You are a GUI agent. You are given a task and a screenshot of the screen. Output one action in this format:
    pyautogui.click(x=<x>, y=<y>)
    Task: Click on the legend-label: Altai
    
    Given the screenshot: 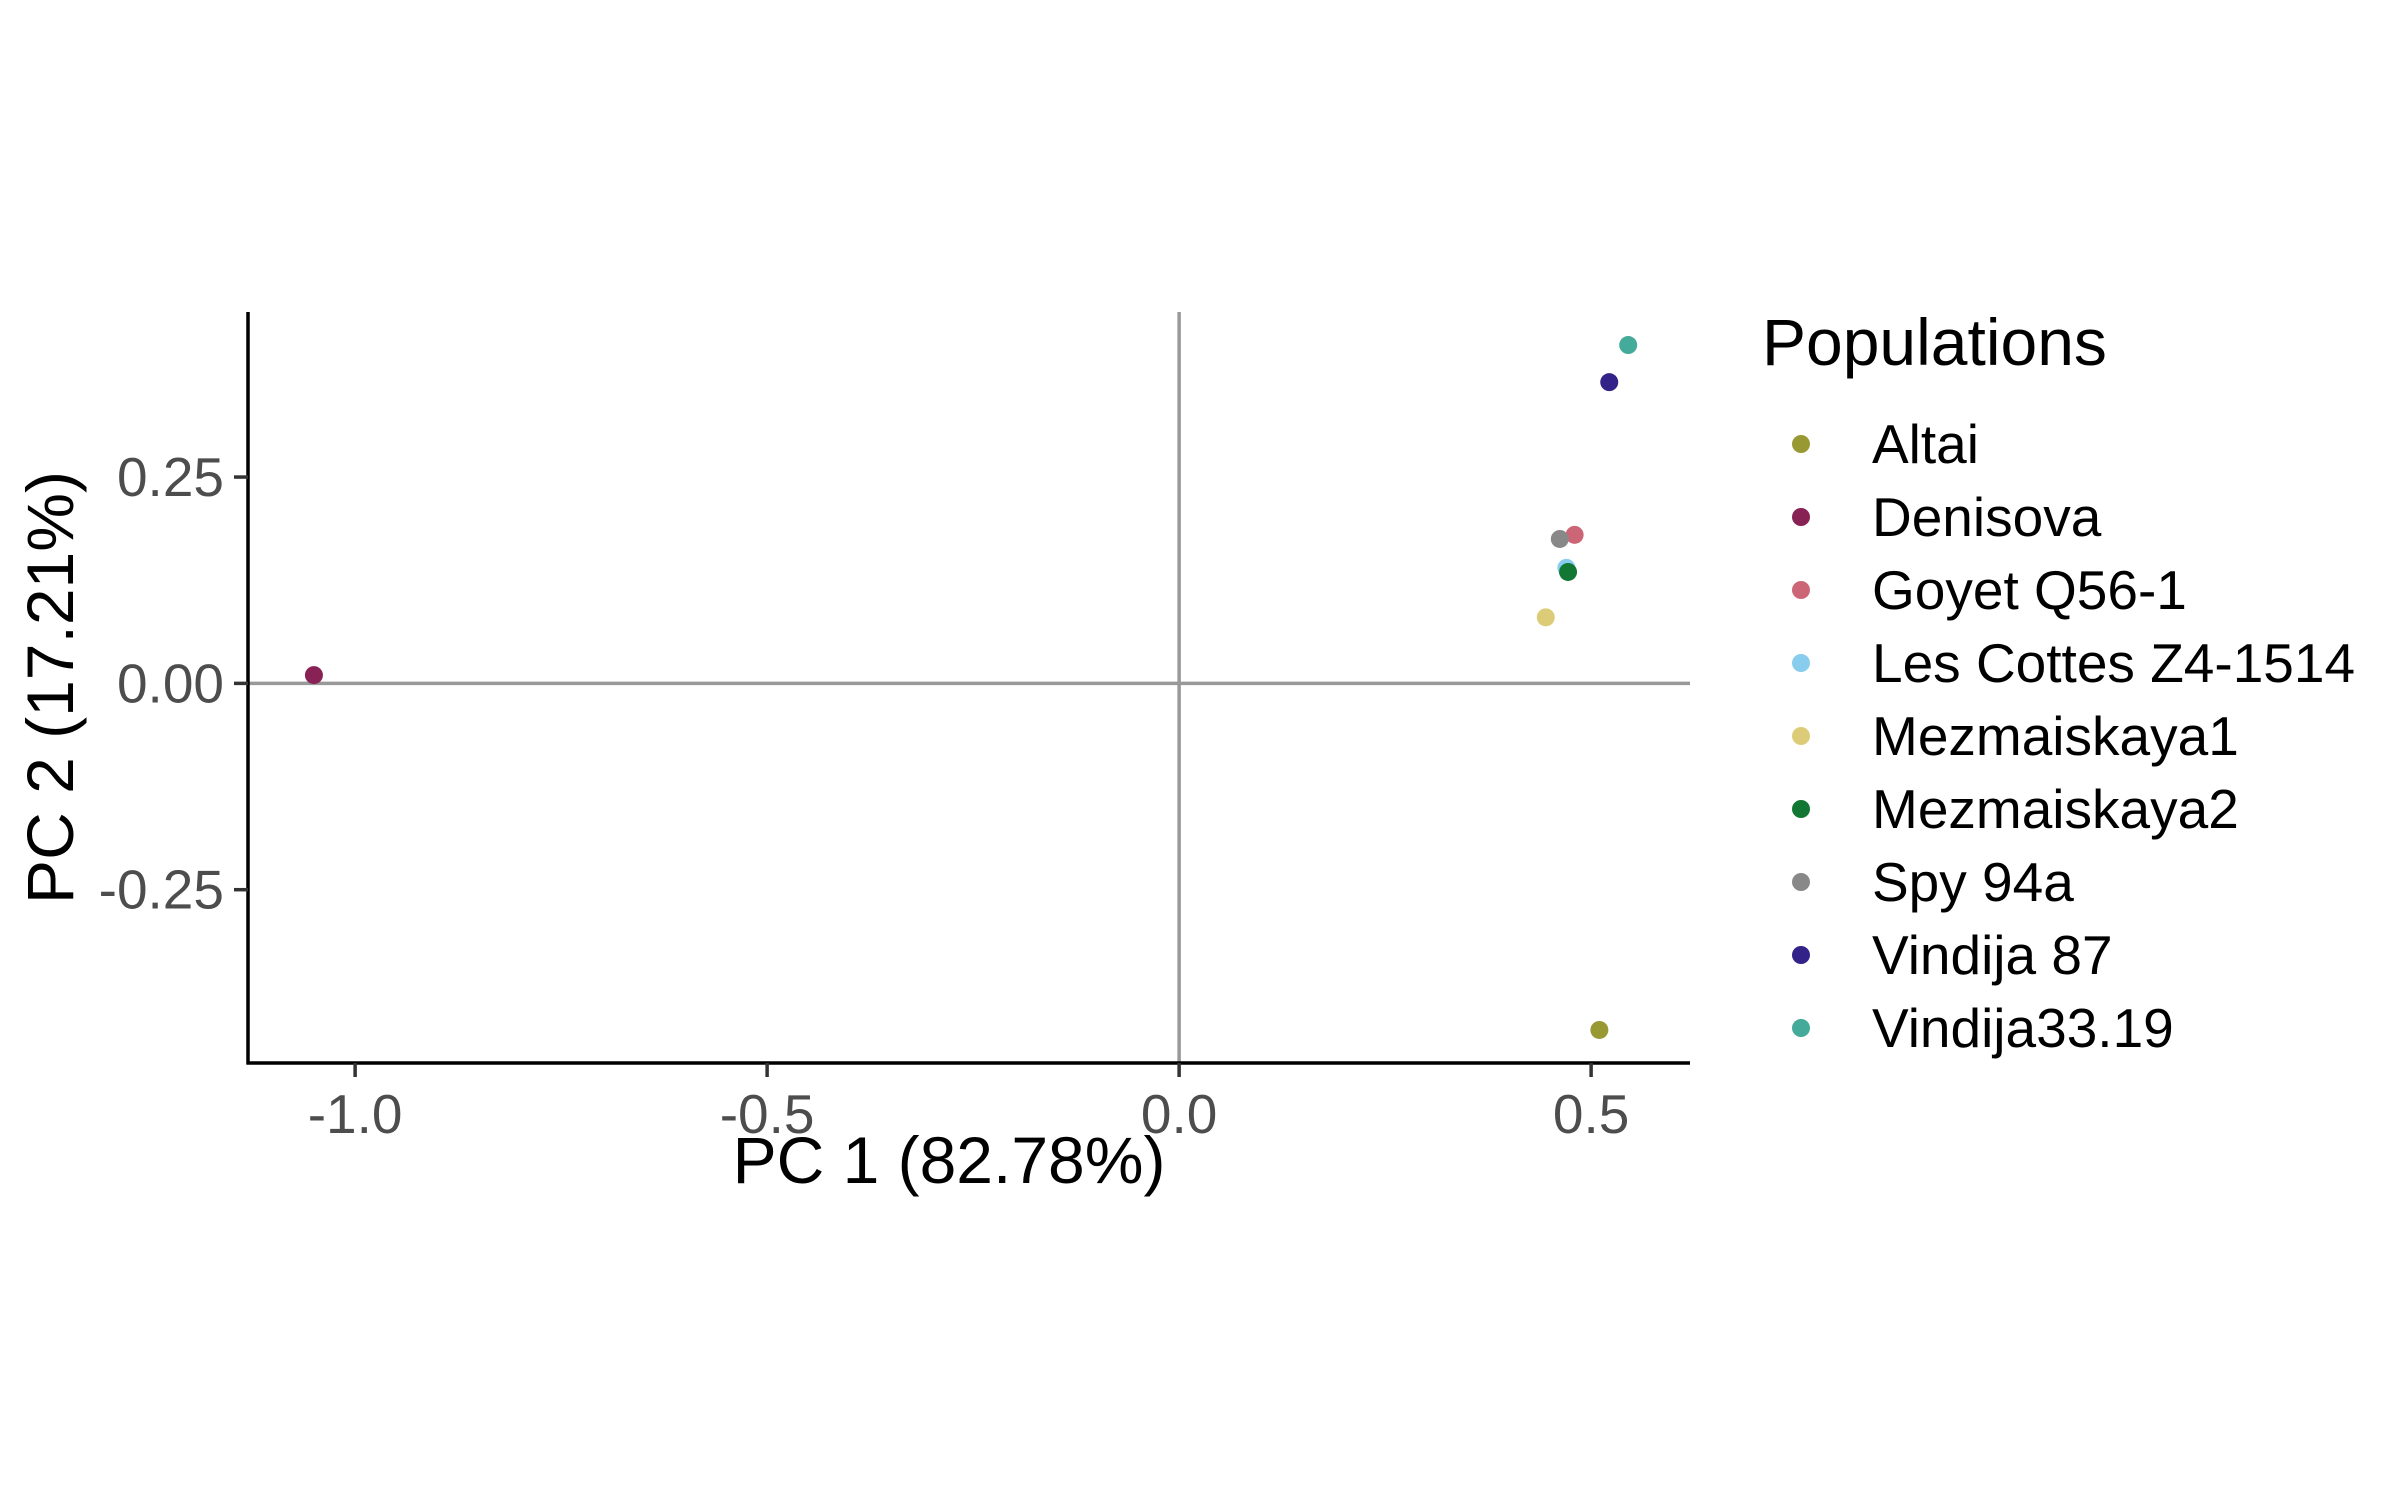 What is the action you would take?
    pyautogui.click(x=1925, y=444)
    